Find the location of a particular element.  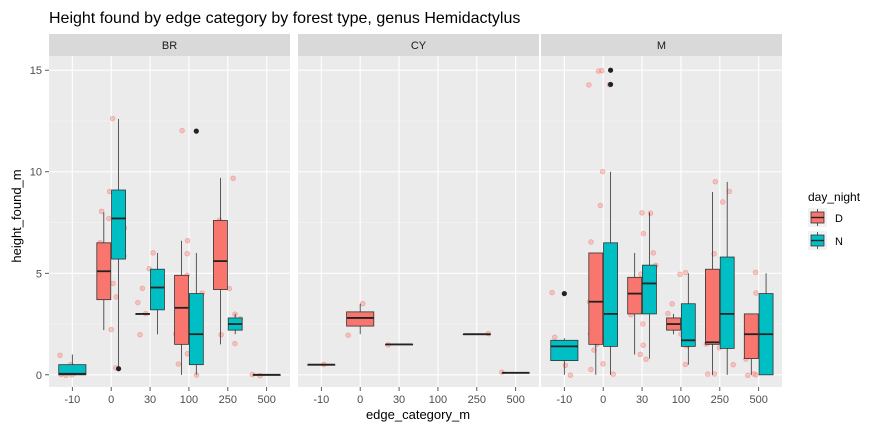

strip-label: BR is located at coordinates (169, 46).